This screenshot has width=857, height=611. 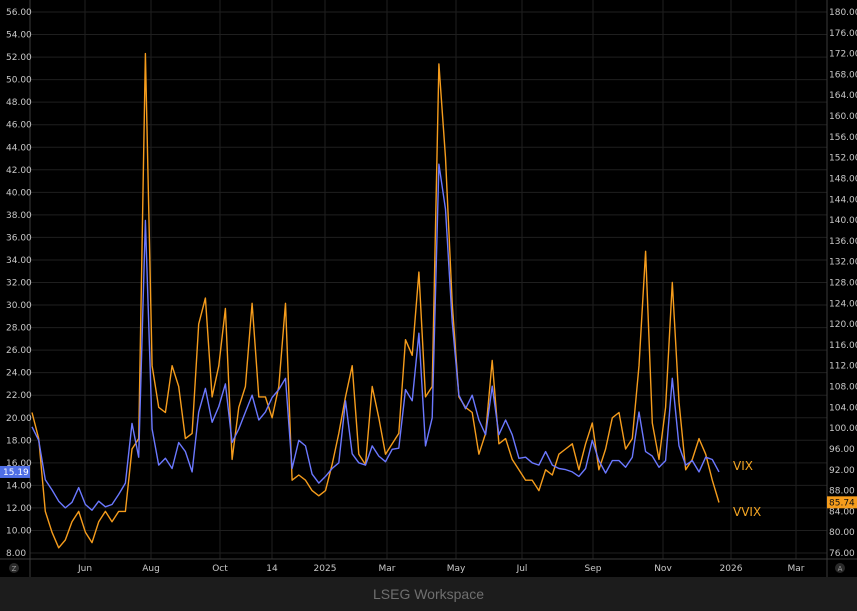 I want to click on vix-last-value-badge, so click(x=15, y=471).